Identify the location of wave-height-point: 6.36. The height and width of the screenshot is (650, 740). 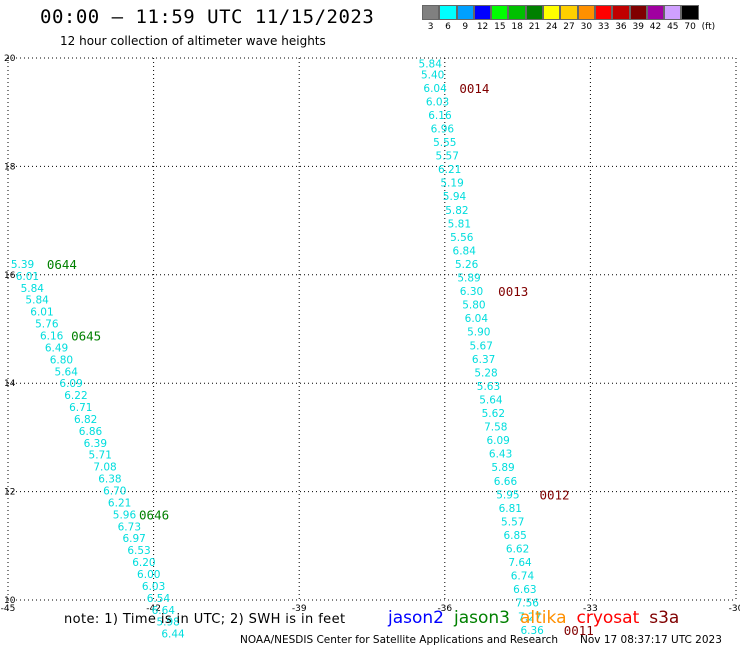
(532, 631).